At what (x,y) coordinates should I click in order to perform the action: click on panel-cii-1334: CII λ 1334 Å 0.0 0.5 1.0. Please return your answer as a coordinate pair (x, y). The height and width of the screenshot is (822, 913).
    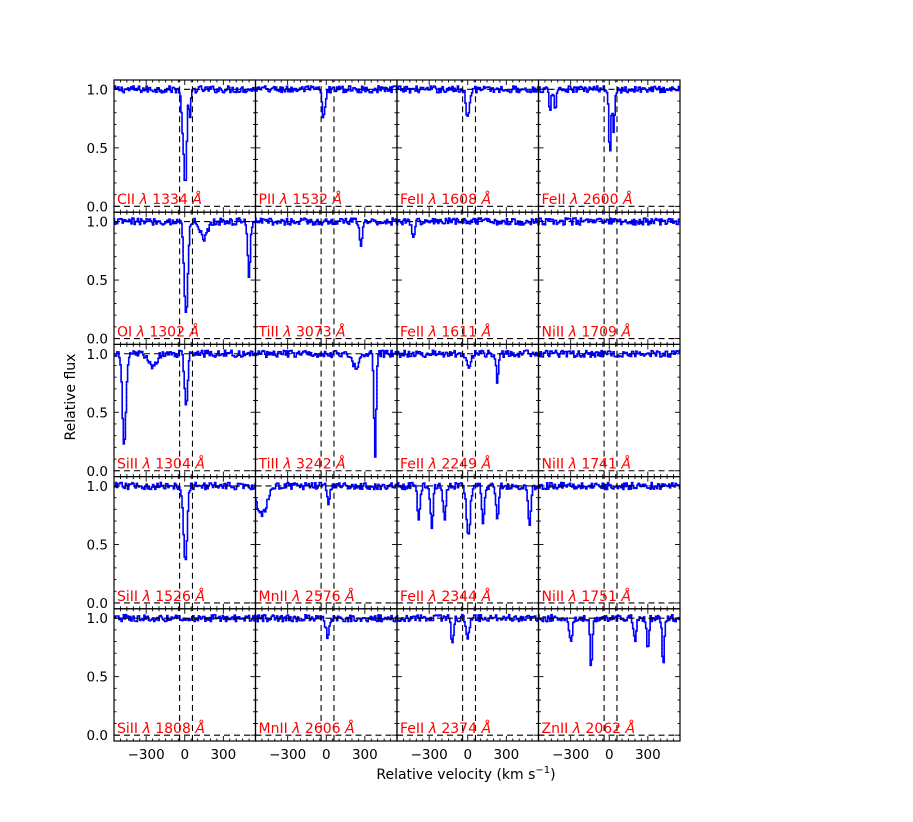
    Looking at the image, I should click on (172, 147).